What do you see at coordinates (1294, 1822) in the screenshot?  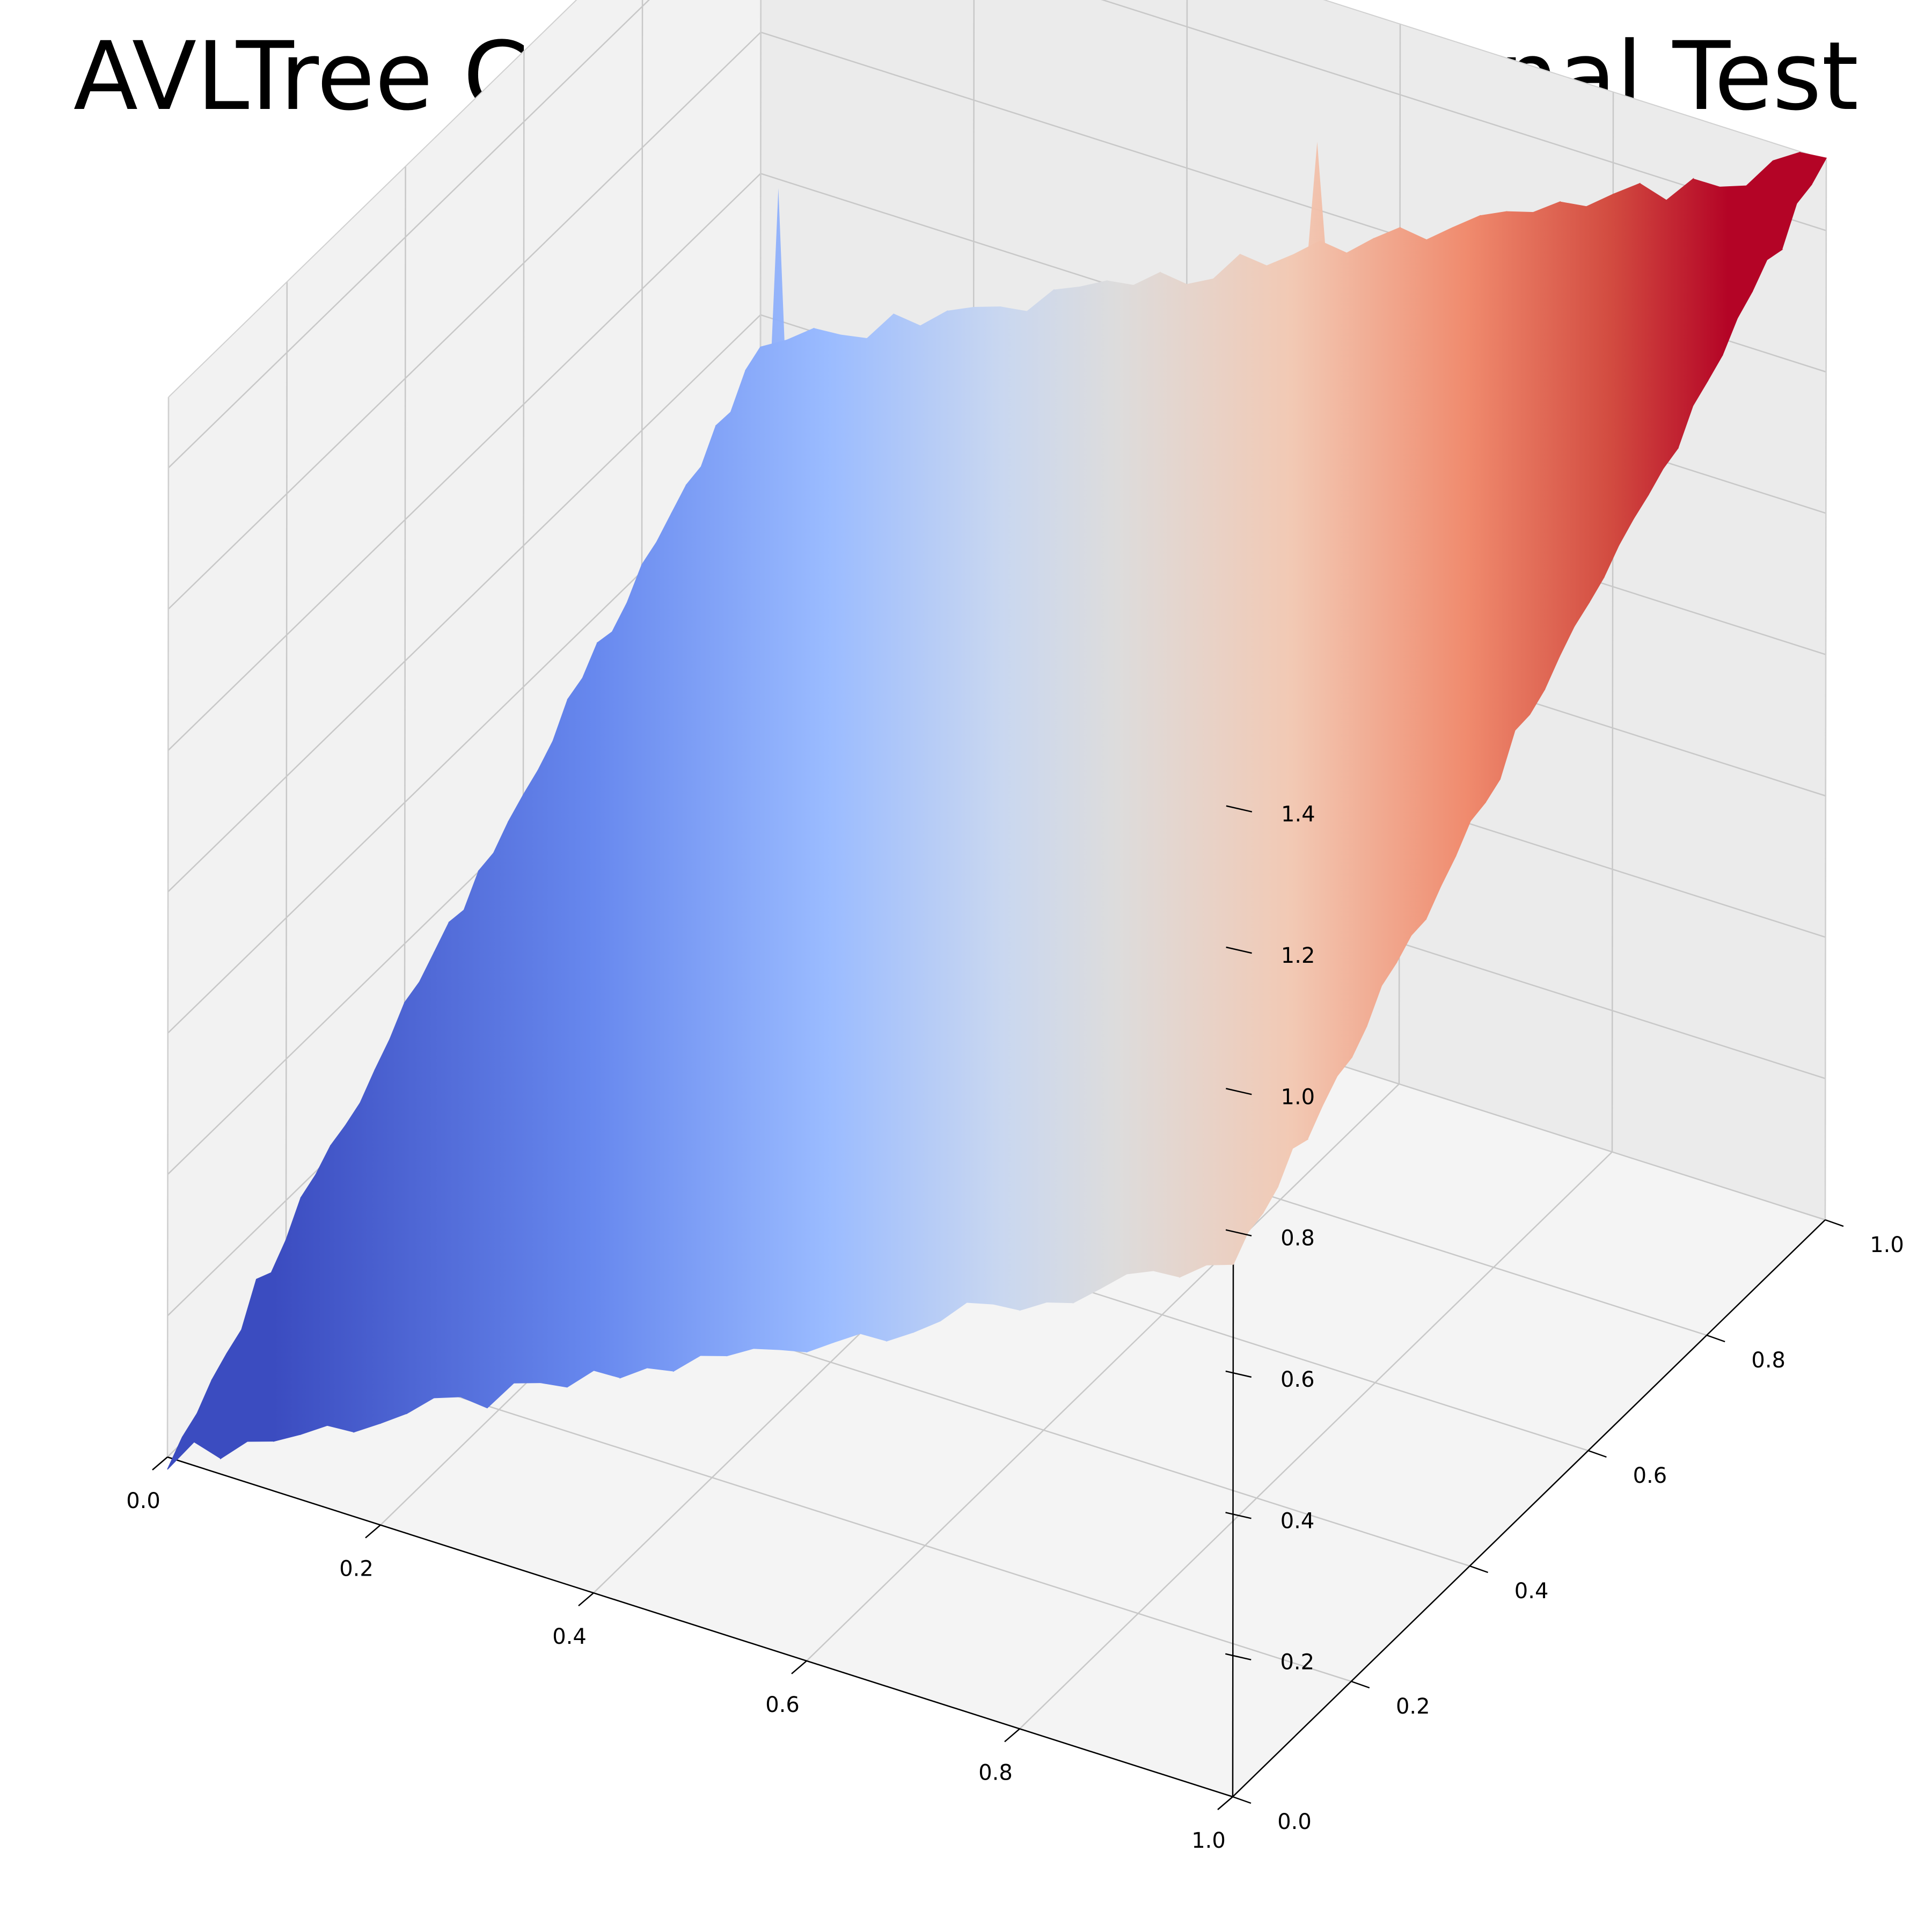 I see `y-tick-label: 0.0` at bounding box center [1294, 1822].